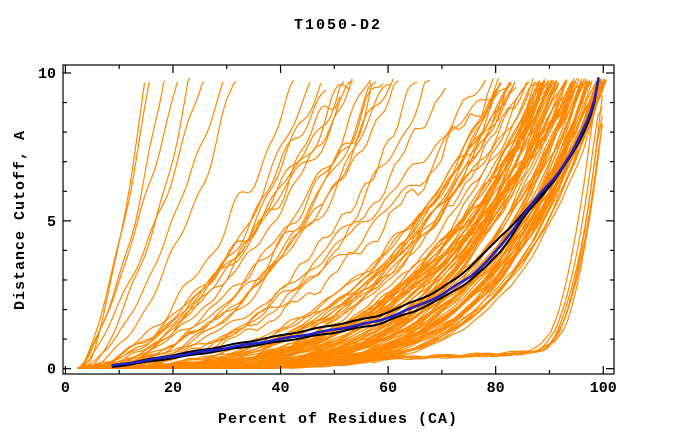  I want to click on x-tick-label: 20, so click(173, 388).